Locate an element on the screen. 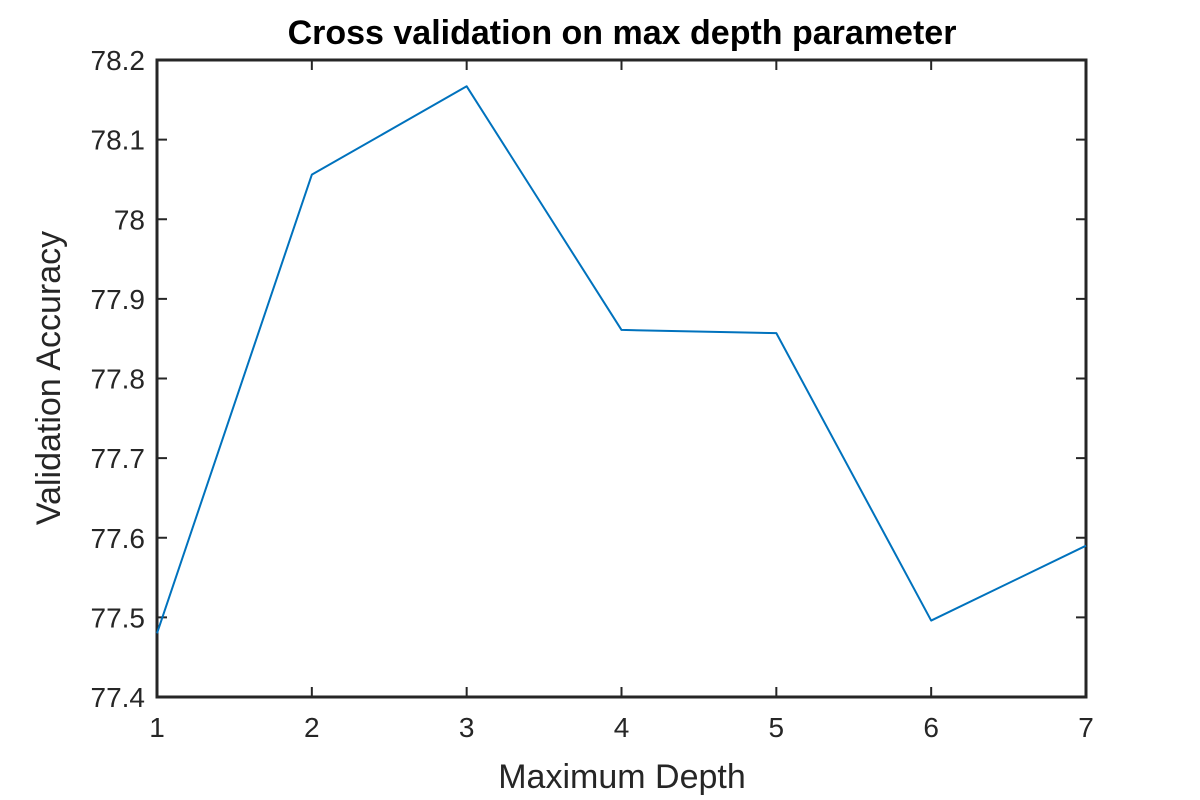 Image resolution: width=1200 pixels, height=800 pixels. x-tick-label: 2 is located at coordinates (312, 727).